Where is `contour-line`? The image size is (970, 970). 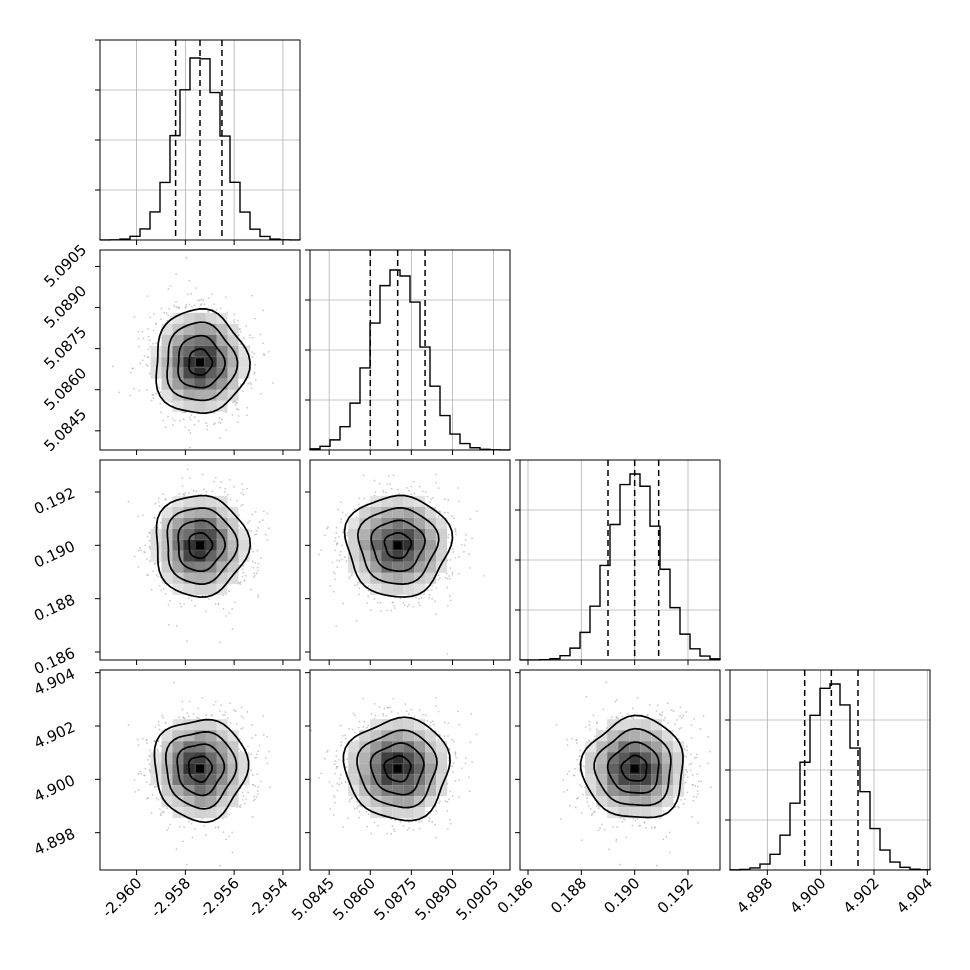 contour-line is located at coordinates (203, 361).